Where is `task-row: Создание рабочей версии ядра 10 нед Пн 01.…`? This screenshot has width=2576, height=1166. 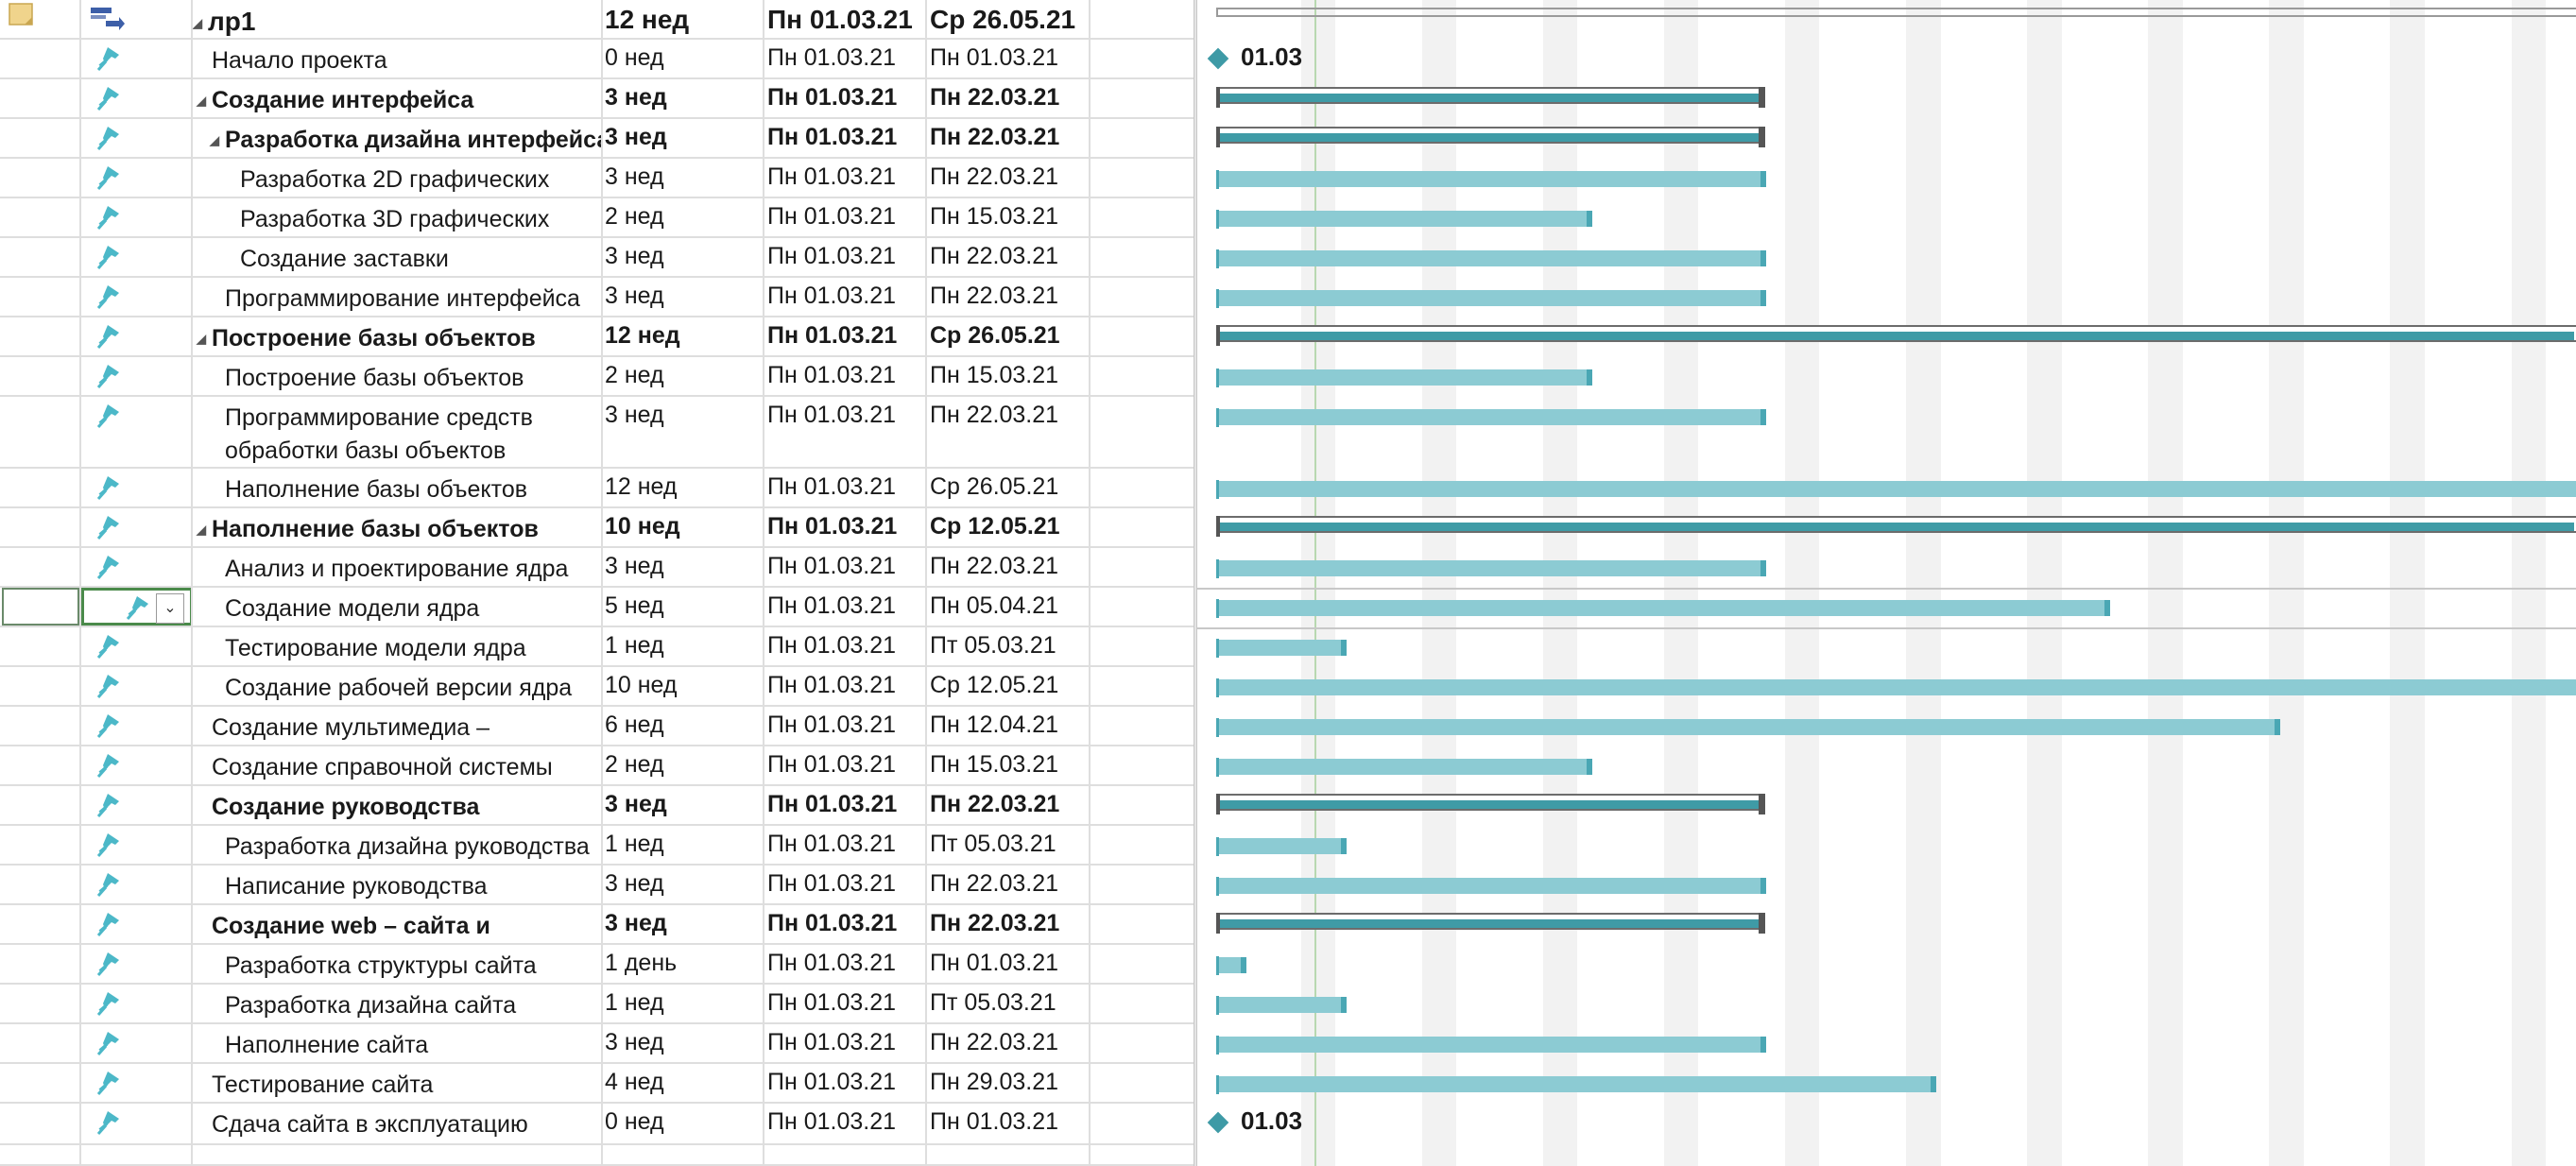 task-row: Создание рабочей версии ядра 10 нед Пн 01.… is located at coordinates (597, 687).